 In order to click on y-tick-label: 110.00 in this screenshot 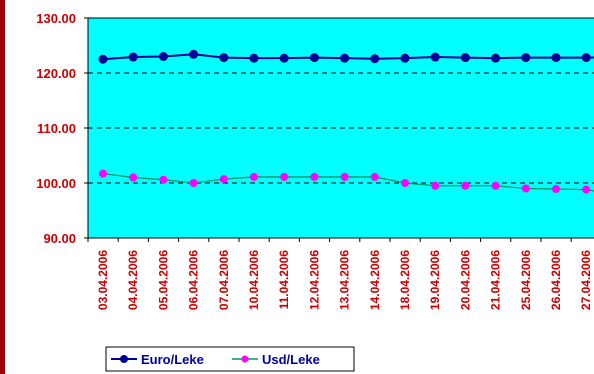, I will do `click(56, 128)`.